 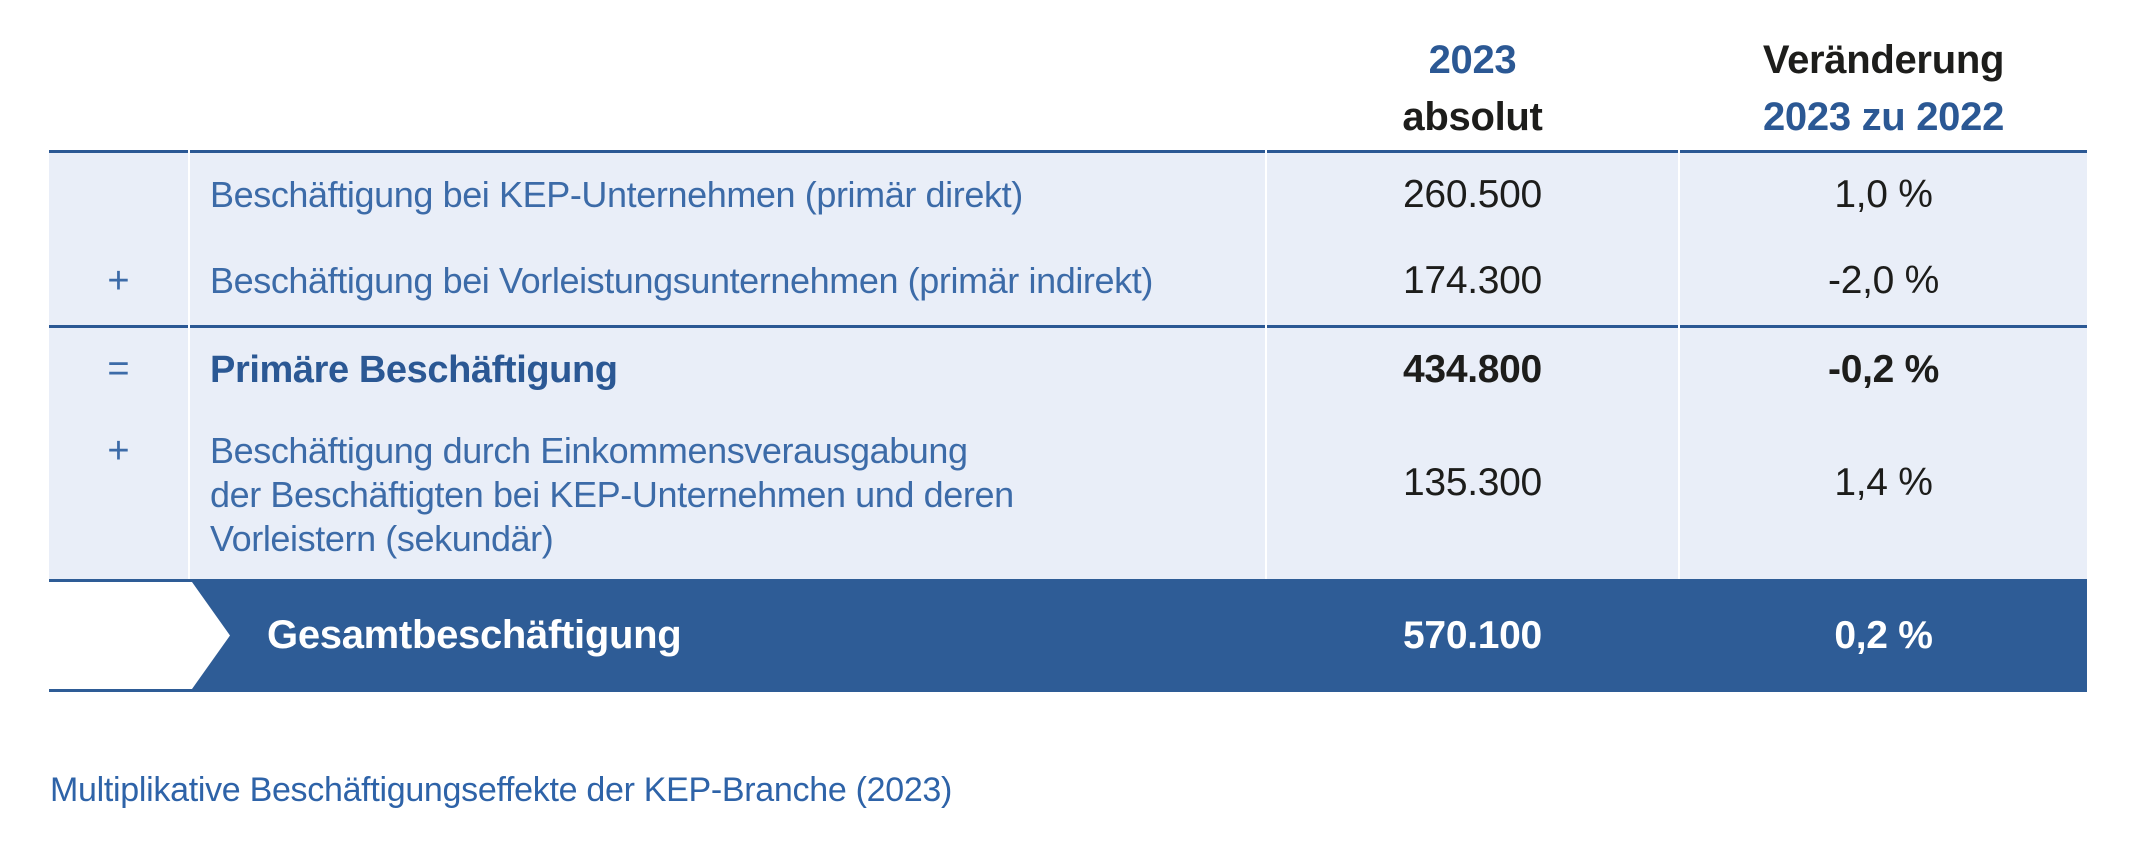 I want to click on total-value-absolut: 570.100, so click(x=1472, y=635).